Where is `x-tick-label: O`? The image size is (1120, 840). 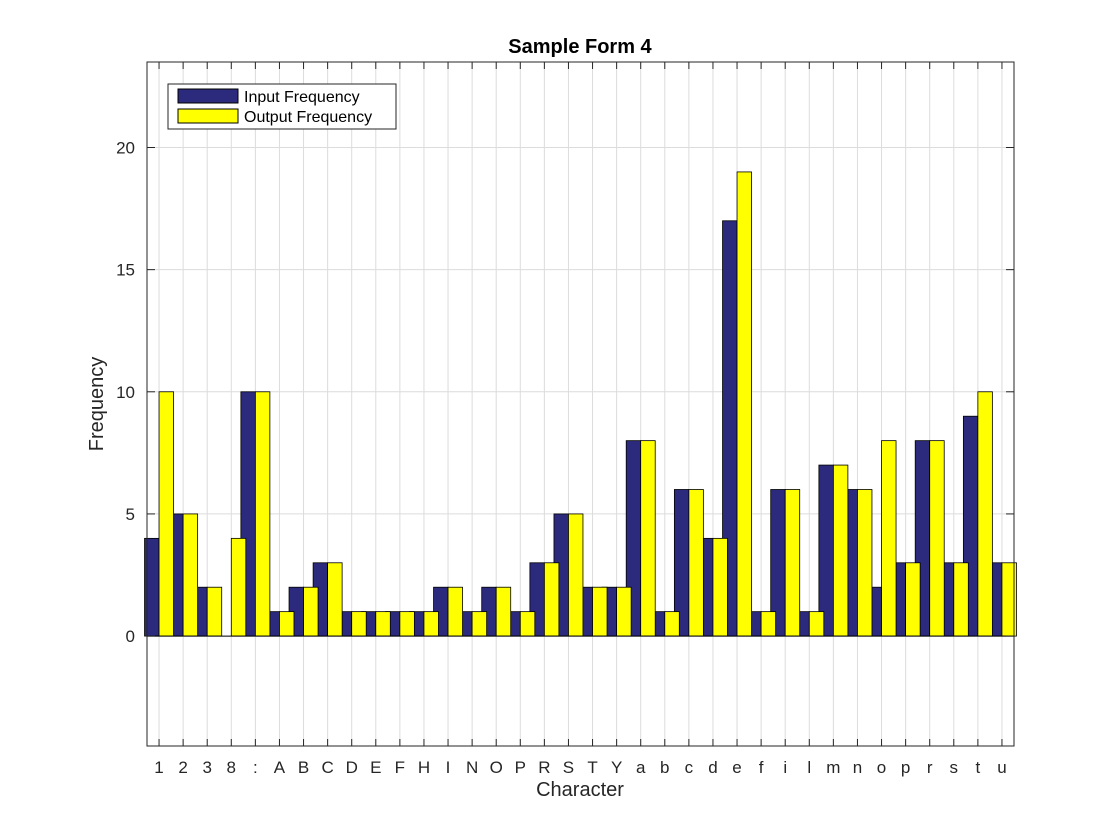 x-tick-label: O is located at coordinates (496, 767).